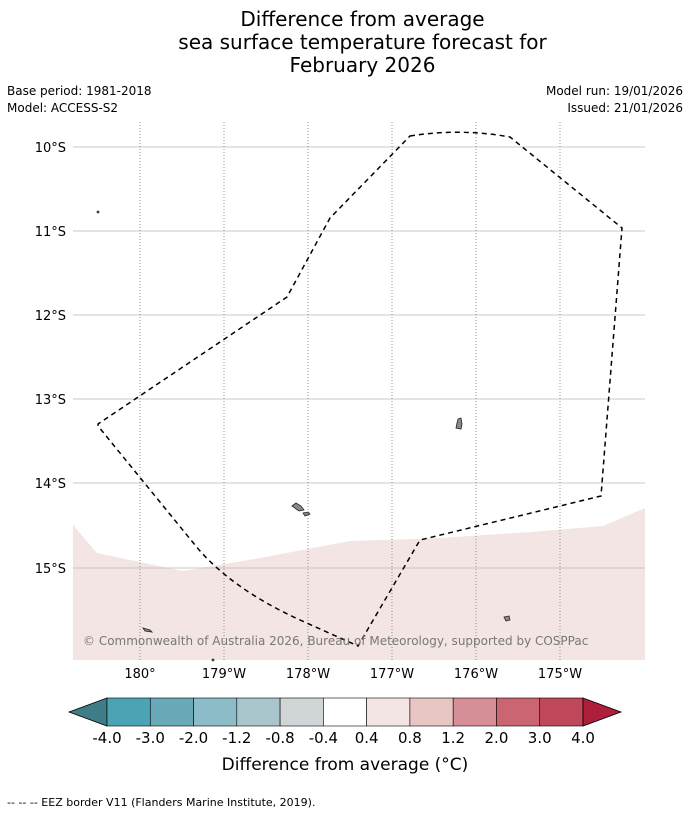 Image resolution: width=690 pixels, height=816 pixels. I want to click on colorbar-tick-label: 0.8, so click(410, 738).